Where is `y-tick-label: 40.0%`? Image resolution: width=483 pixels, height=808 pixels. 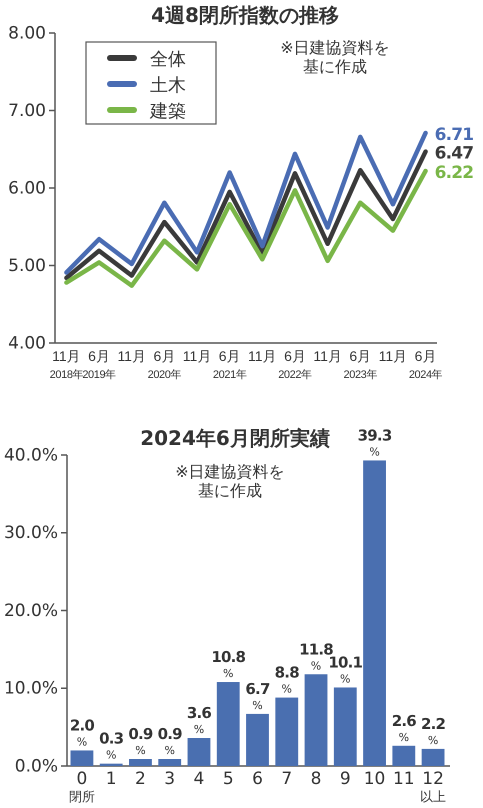
y-tick-label: 40.0% is located at coordinates (31, 455).